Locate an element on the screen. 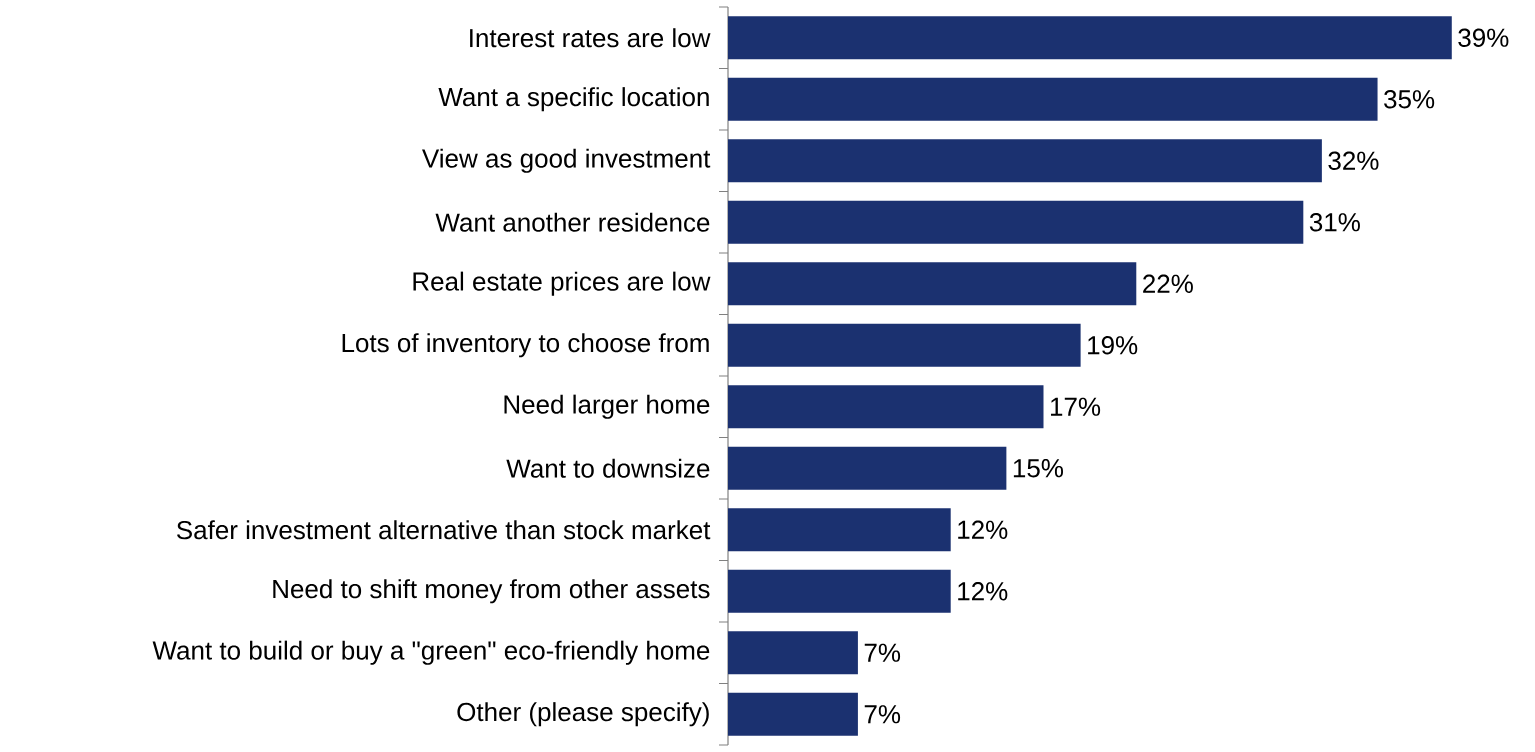 This screenshot has width=1535, height=752. y-tick-label: Want to downsize is located at coordinates (608, 468).